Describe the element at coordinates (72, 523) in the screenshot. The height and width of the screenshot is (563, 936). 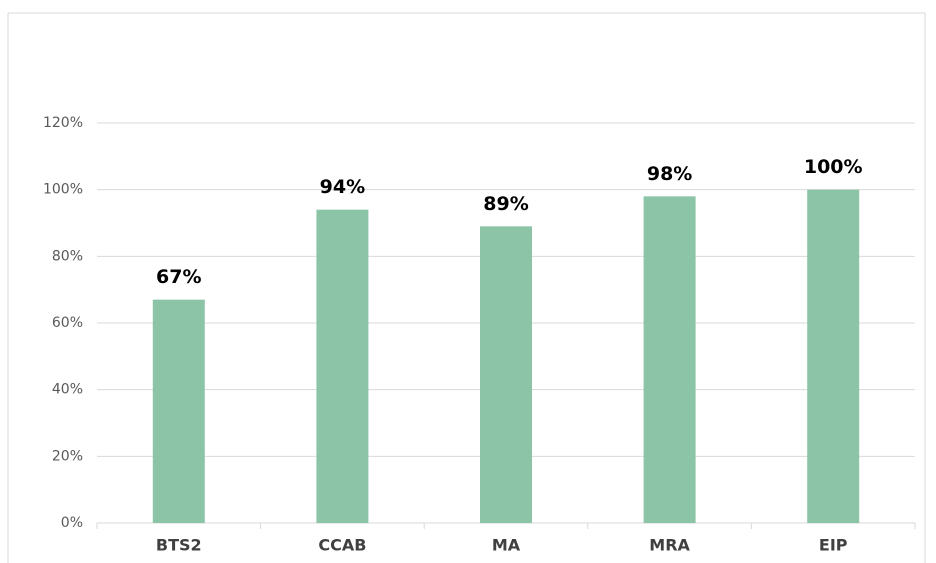
I see `y-tick-label: 0%` at that location.